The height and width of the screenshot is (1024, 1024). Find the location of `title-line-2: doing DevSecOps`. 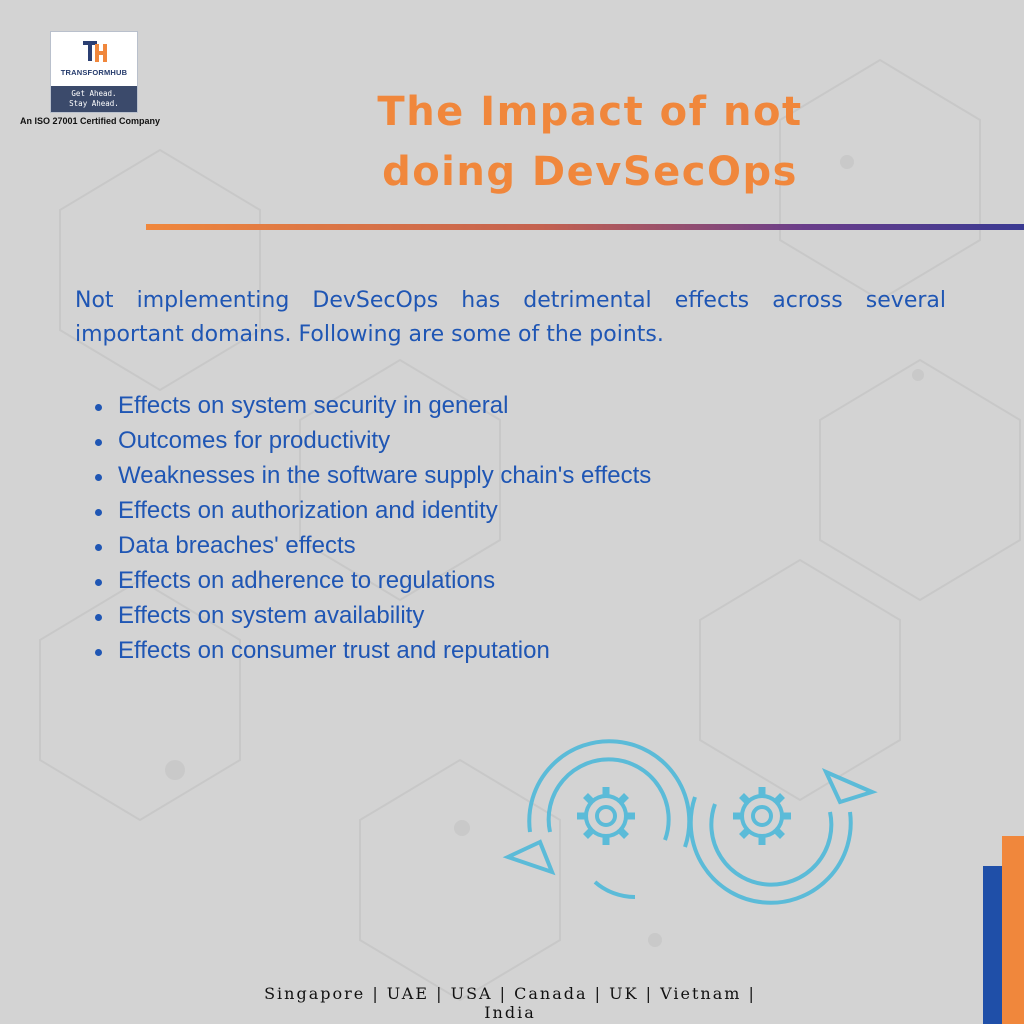

title-line-2: doing DevSecOps is located at coordinates (590, 172).